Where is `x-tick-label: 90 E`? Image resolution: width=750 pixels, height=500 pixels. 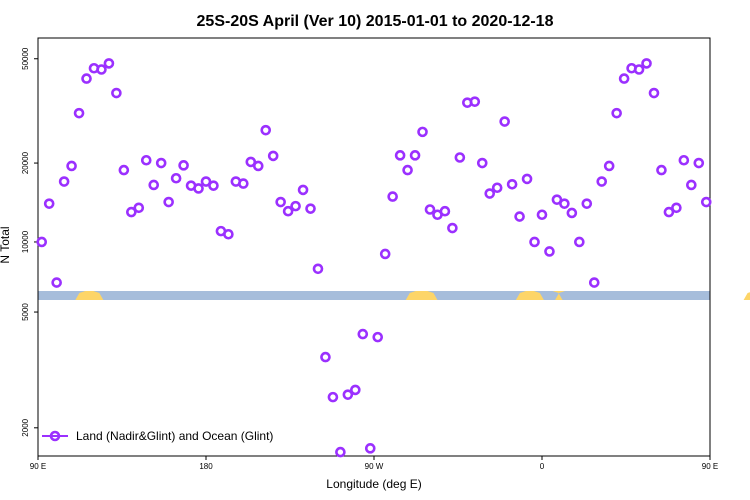 x-tick-label: 90 E is located at coordinates (38, 466).